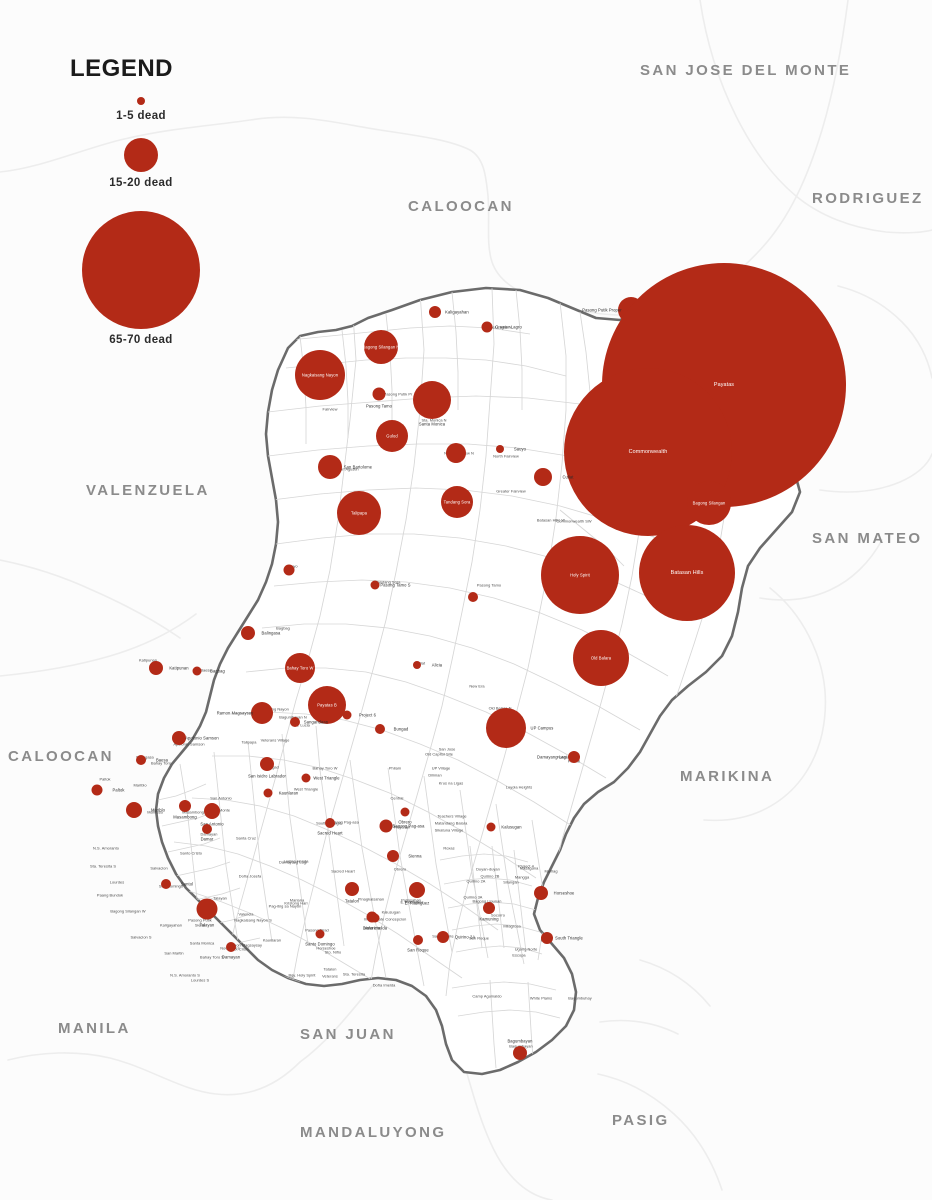 Image resolution: width=932 pixels, height=1200 pixels. I want to click on legend: LEGEND 1-5 dead 15-20 dead 65-70 dead, so click(141, 200).